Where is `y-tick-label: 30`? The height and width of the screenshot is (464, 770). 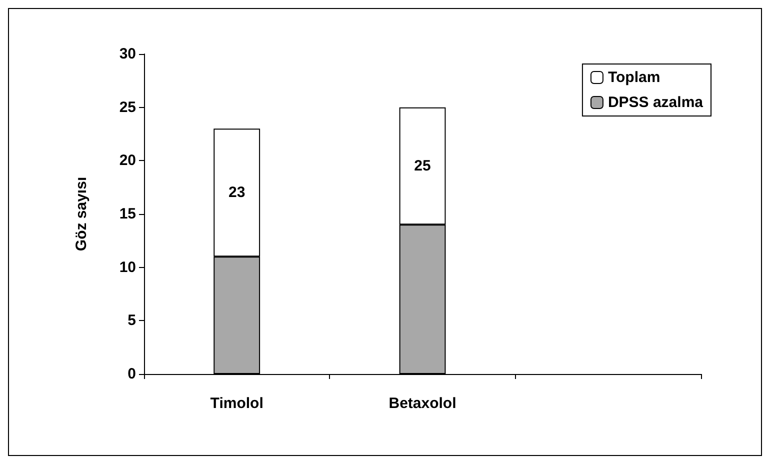
y-tick-label: 30 is located at coordinates (127, 54).